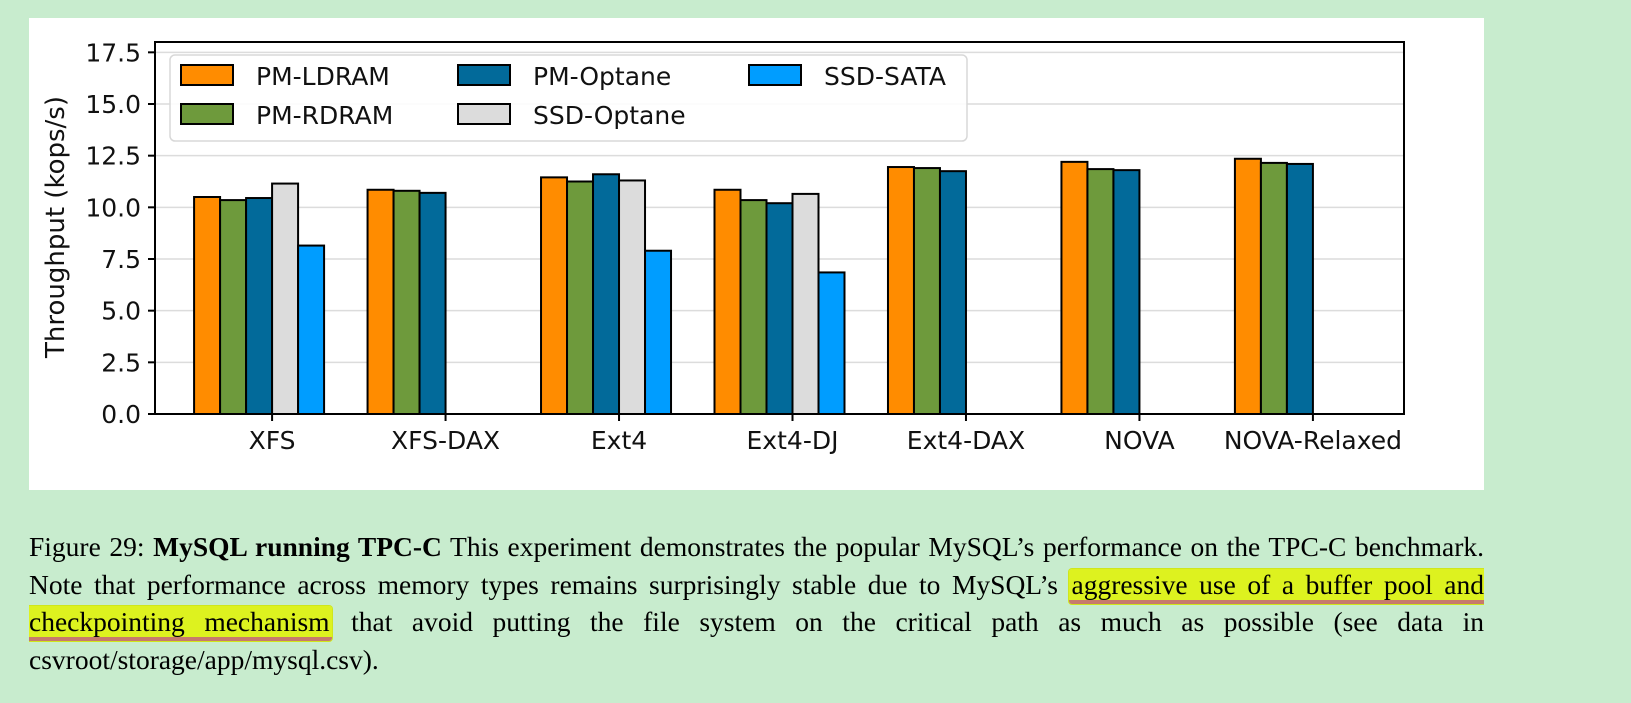 This screenshot has width=1631, height=703. What do you see at coordinates (121, 362) in the screenshot?
I see `y-tick-label: 2.5` at bounding box center [121, 362].